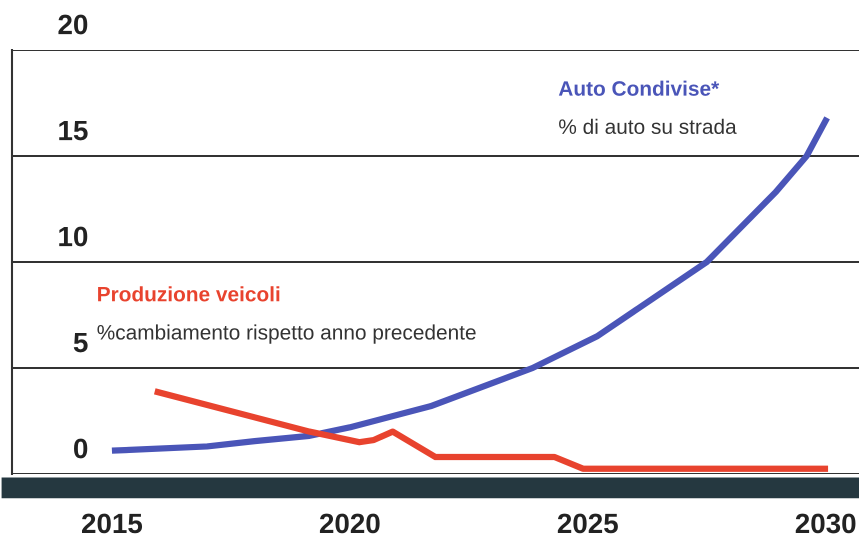 Image resolution: width=859 pixels, height=539 pixels. I want to click on y-tick-label: 5, so click(81, 342).